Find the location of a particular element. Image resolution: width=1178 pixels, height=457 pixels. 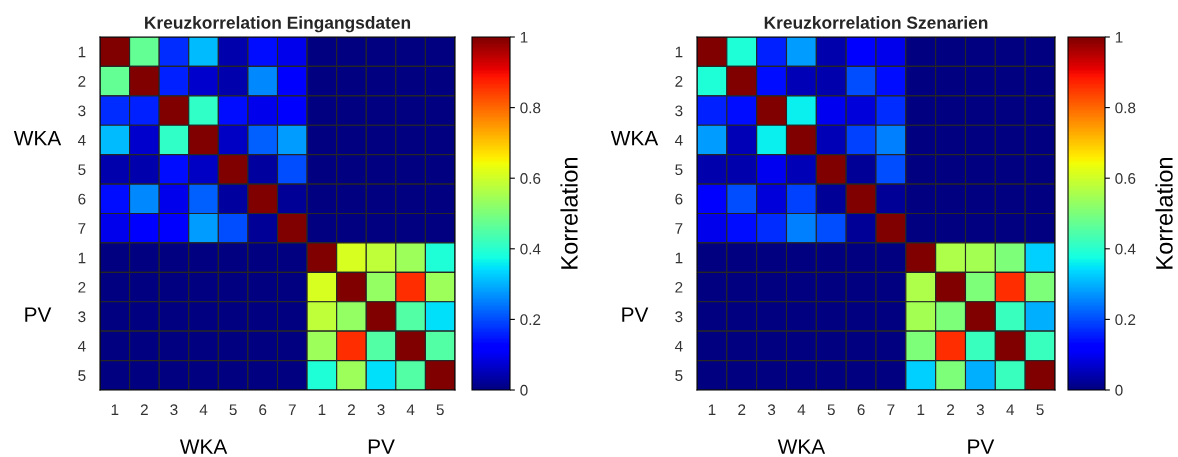

chart-title: Kreuzkorrelation Eingangsdaten is located at coordinates (278, 24).